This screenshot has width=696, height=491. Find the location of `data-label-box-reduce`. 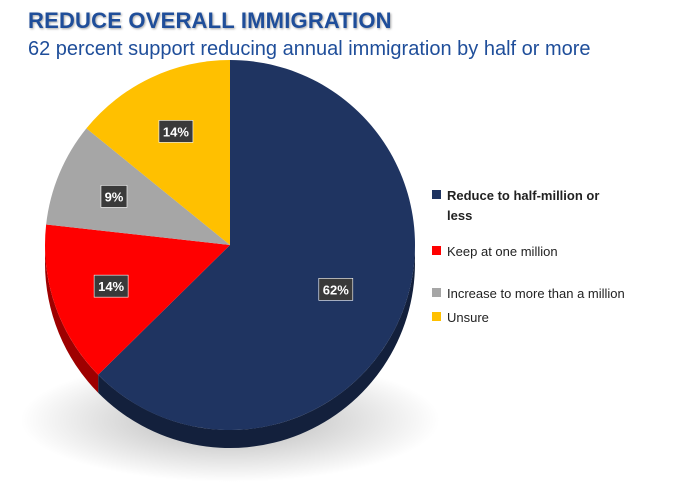

data-label-box-reduce is located at coordinates (336, 289).